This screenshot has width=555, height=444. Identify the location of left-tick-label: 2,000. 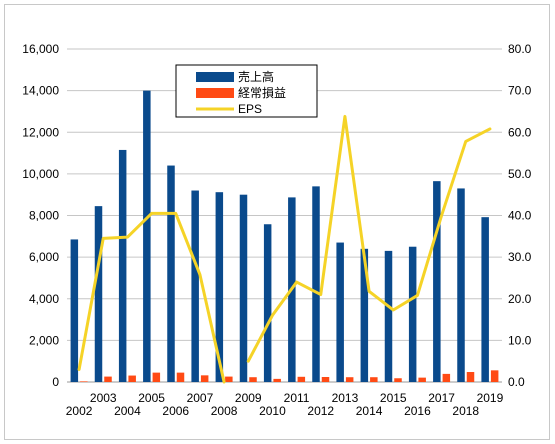
(44, 340).